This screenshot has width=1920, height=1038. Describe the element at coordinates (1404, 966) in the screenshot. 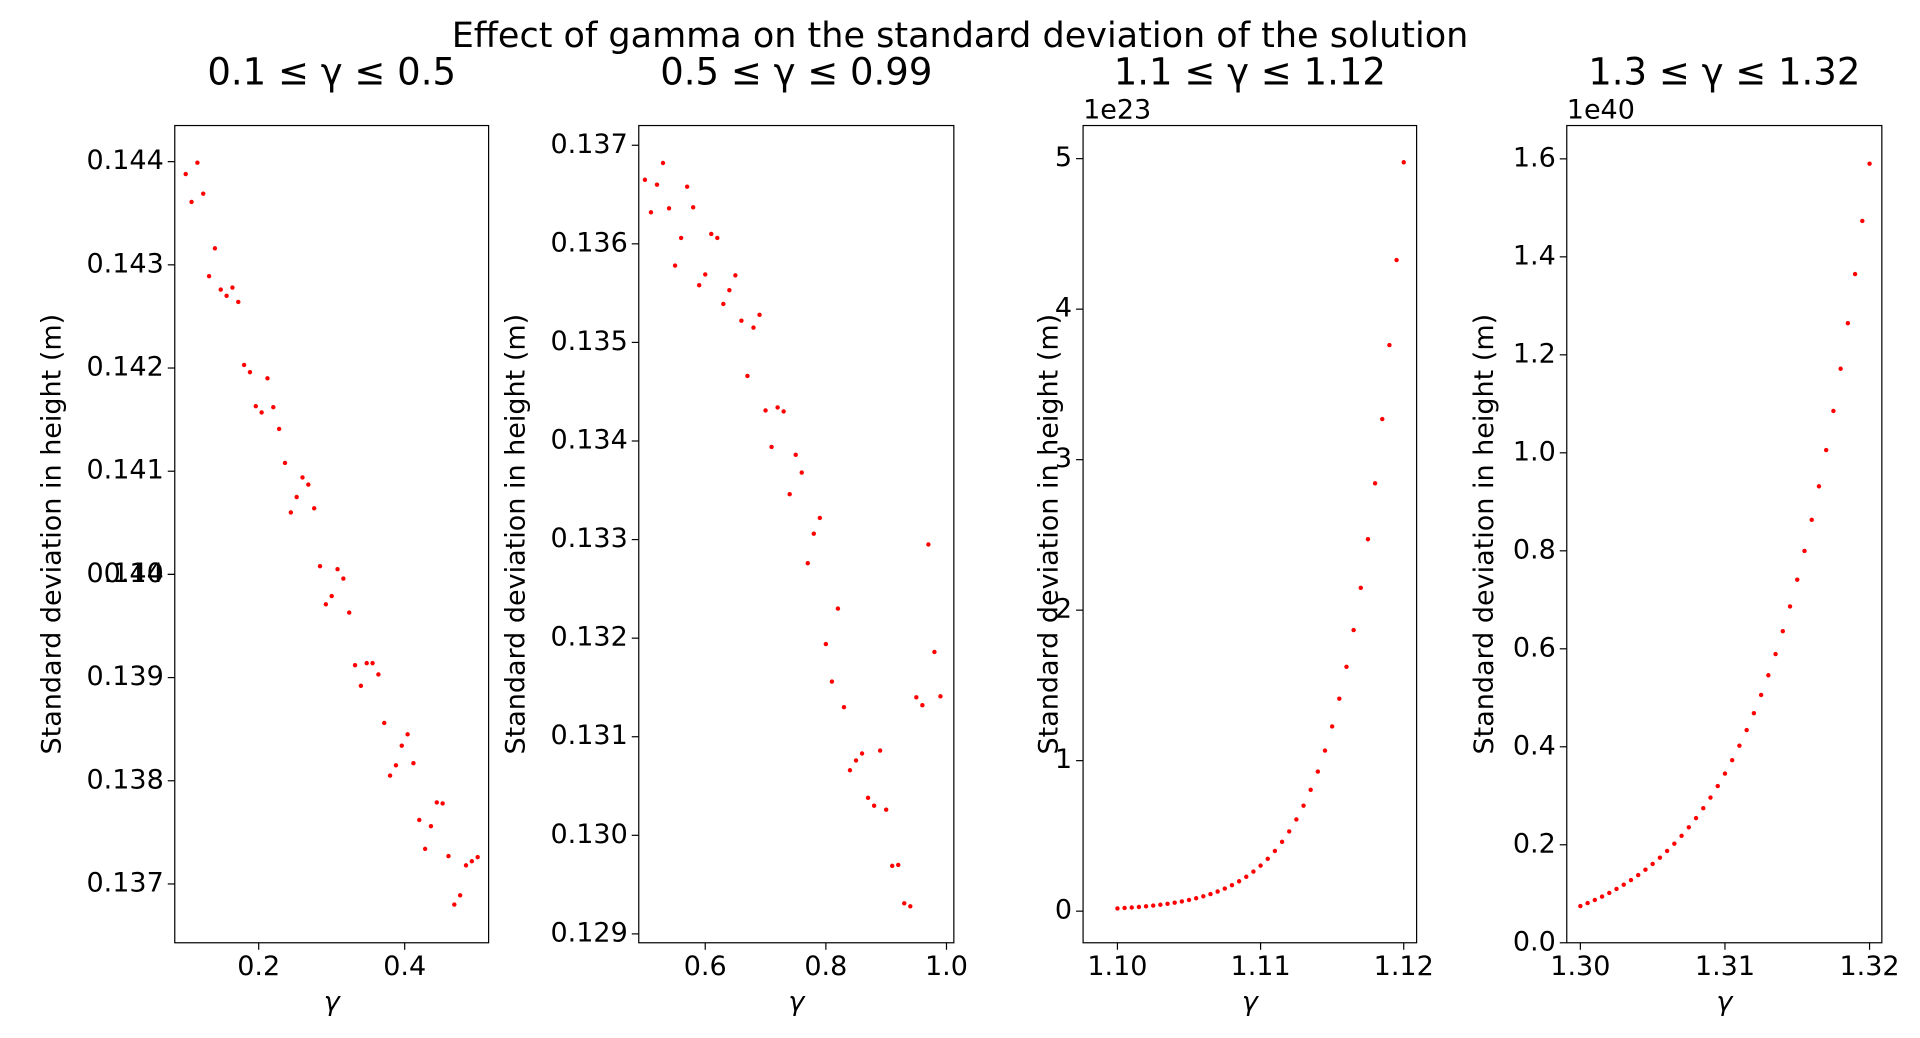

I see `x-tick-label: 1.12` at that location.